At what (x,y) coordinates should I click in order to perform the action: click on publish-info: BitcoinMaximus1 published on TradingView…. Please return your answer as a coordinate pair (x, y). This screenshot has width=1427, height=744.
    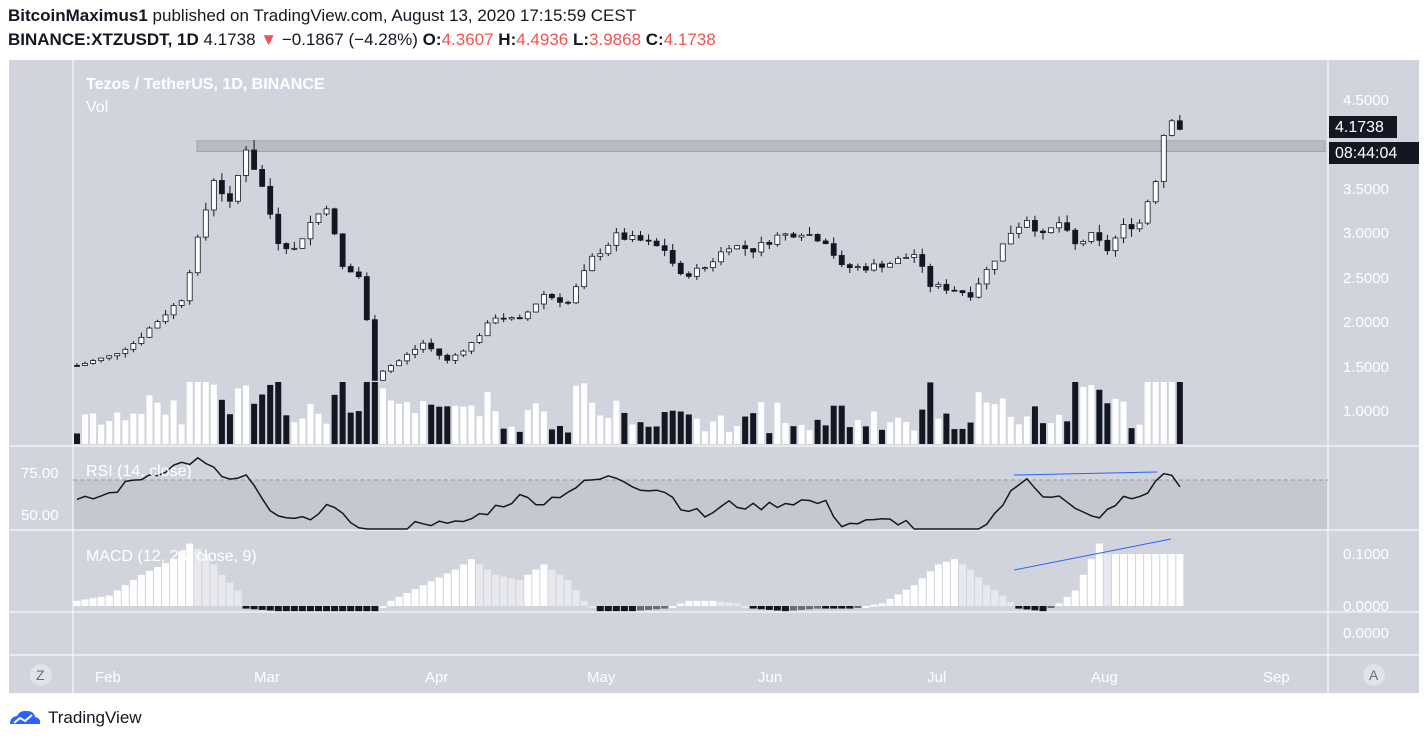
    Looking at the image, I should click on (322, 16).